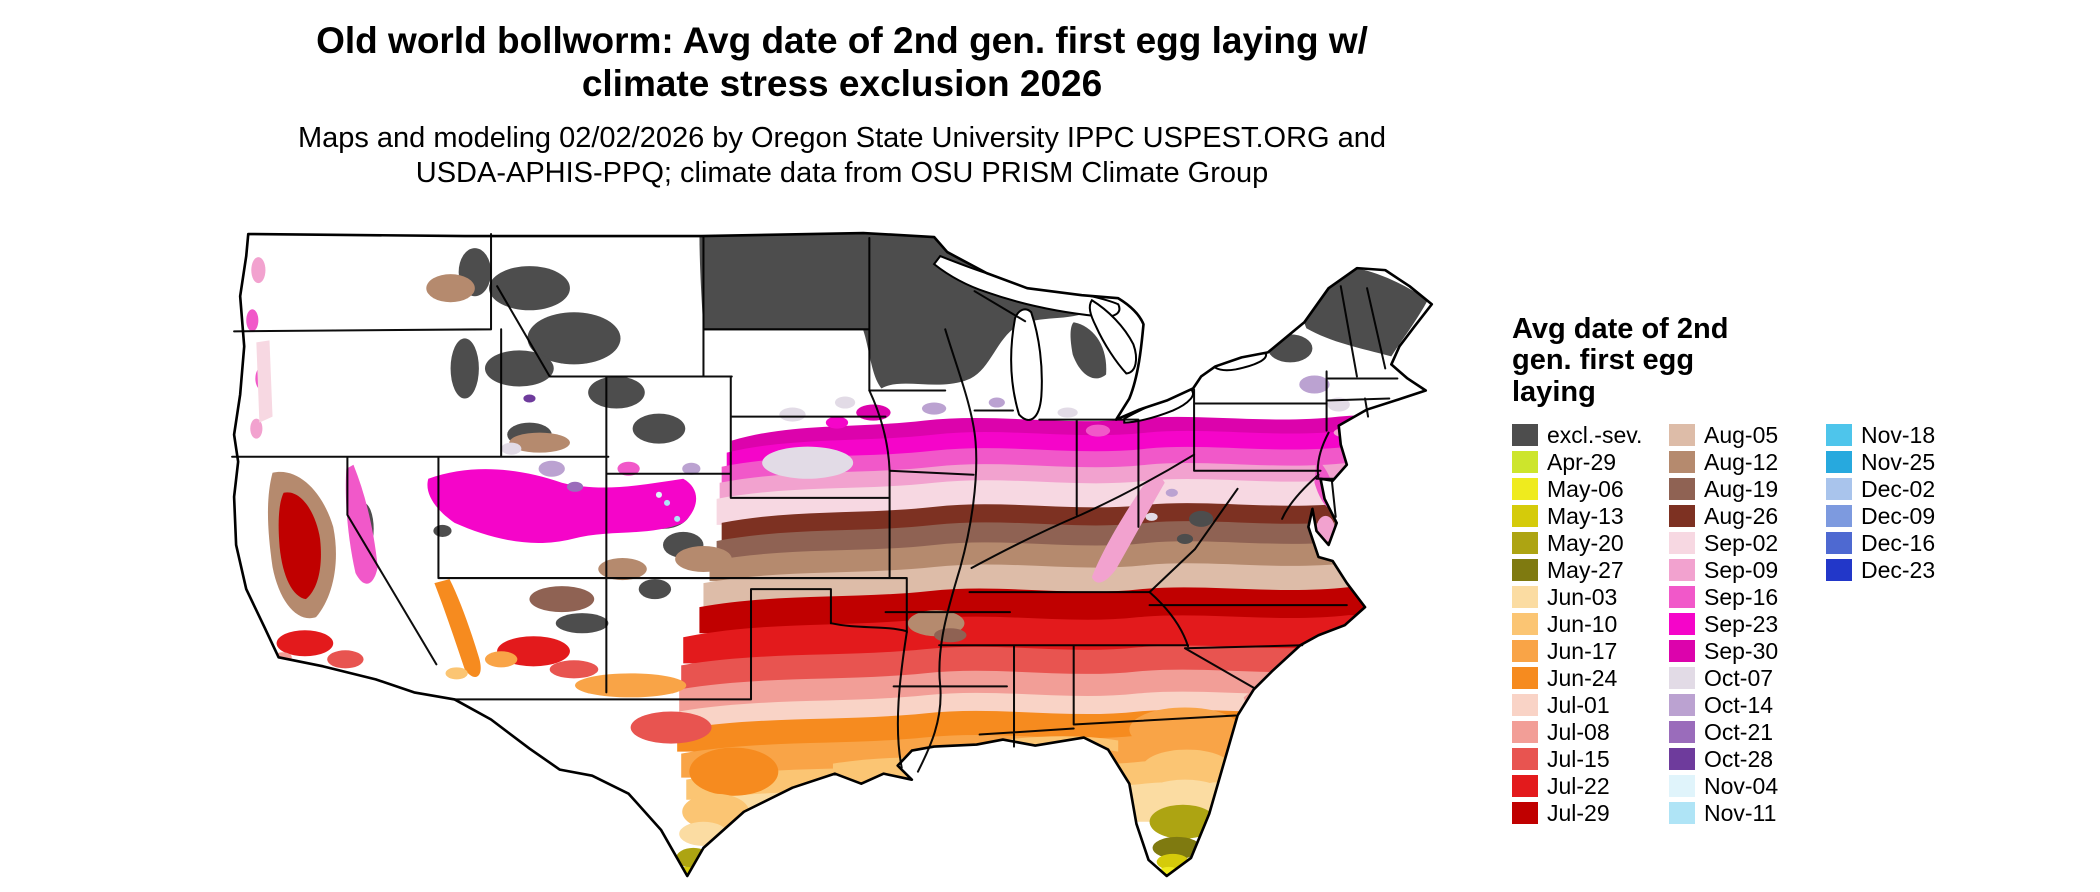 This screenshot has height=892, width=2100. I want to click on legend-item: Sep-02, so click(1747, 543).